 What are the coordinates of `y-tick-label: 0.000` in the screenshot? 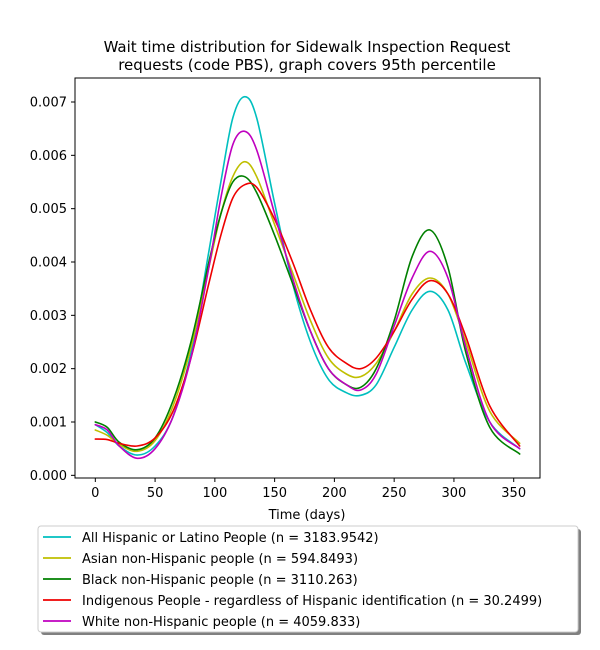 It's located at (48, 476).